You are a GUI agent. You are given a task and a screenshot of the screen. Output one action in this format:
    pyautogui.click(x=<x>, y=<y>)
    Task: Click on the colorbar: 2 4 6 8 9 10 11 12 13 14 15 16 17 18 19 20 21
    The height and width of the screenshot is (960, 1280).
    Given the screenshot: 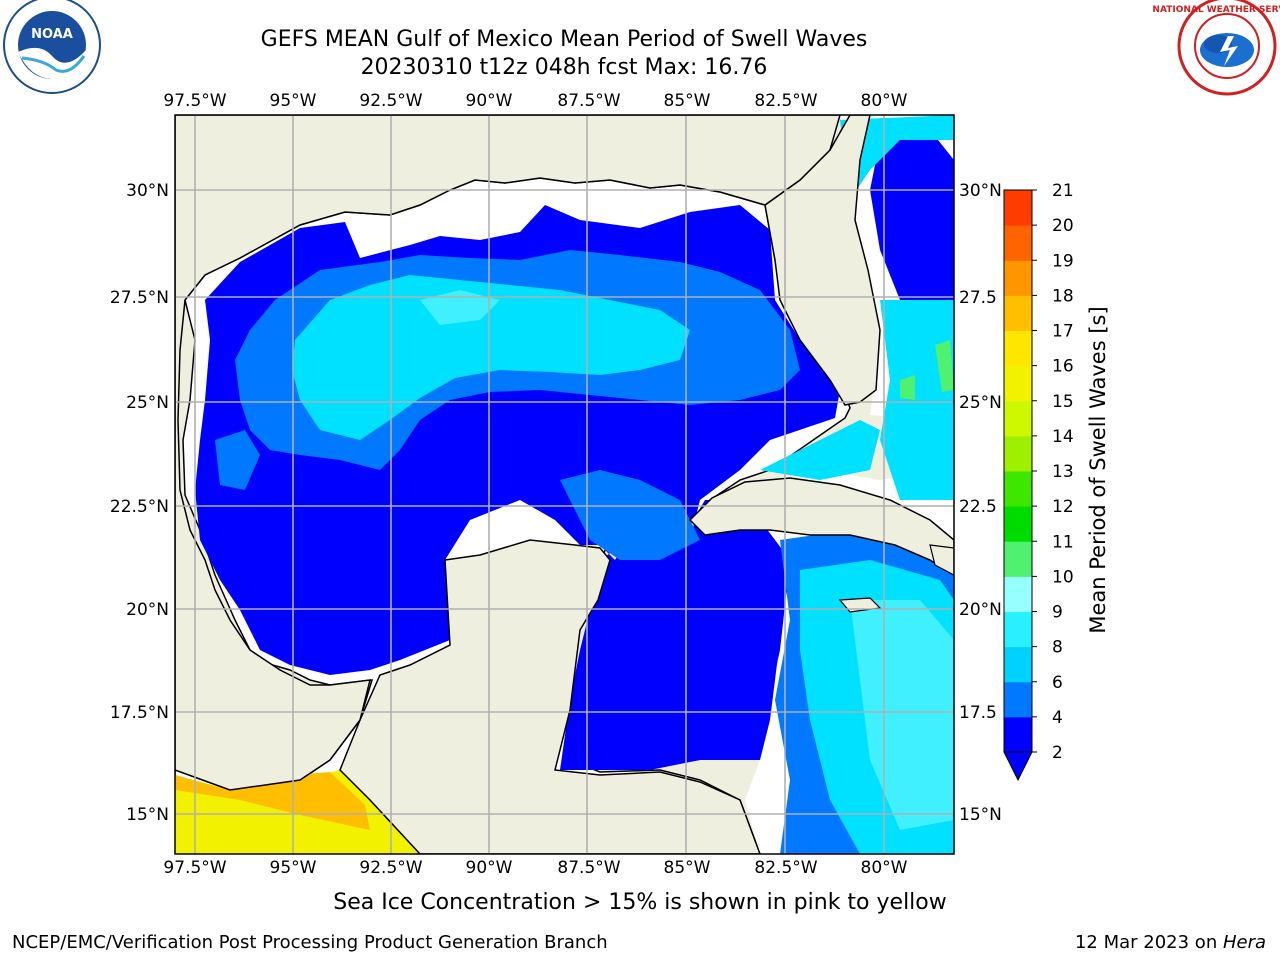 What is the action you would take?
    pyautogui.click(x=1038, y=481)
    